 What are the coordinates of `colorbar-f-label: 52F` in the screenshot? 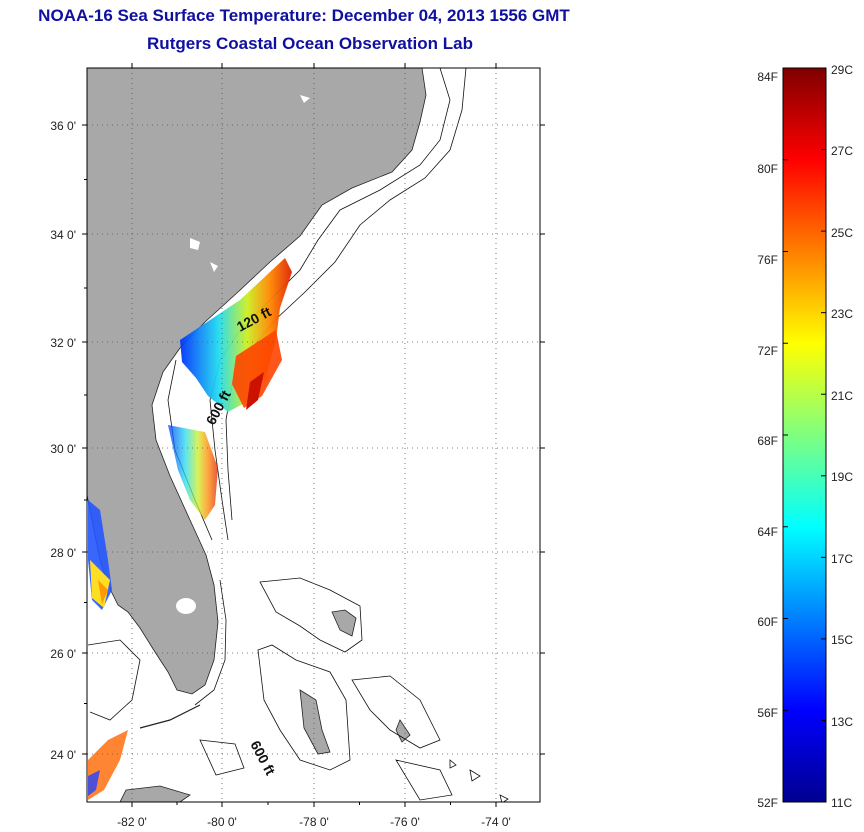 It's located at (767, 803).